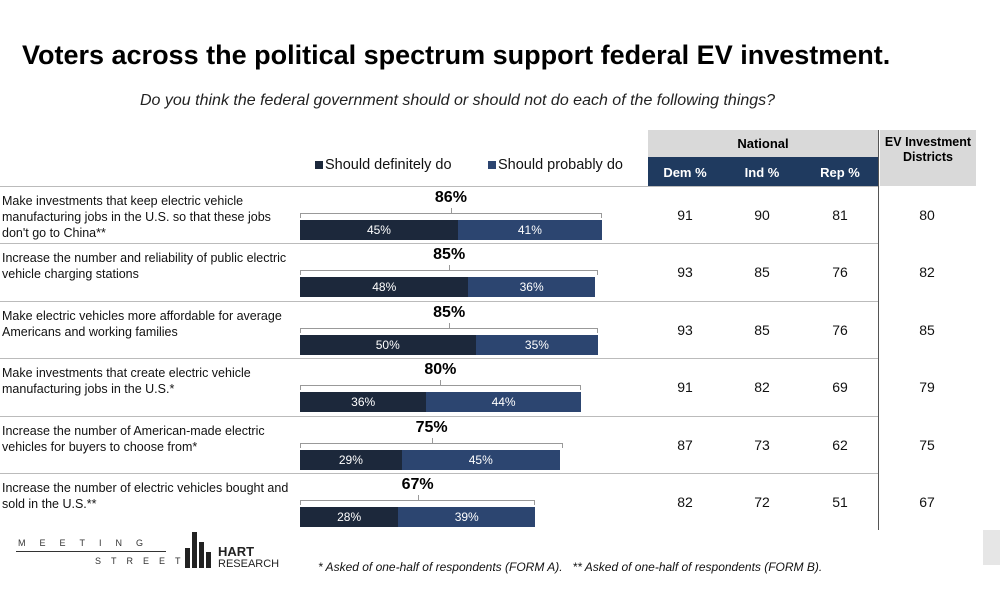 Image resolution: width=1000 pixels, height=600 pixels. Describe the element at coordinates (143, 561) in the screenshot. I see `logo-text: STREET` at that location.